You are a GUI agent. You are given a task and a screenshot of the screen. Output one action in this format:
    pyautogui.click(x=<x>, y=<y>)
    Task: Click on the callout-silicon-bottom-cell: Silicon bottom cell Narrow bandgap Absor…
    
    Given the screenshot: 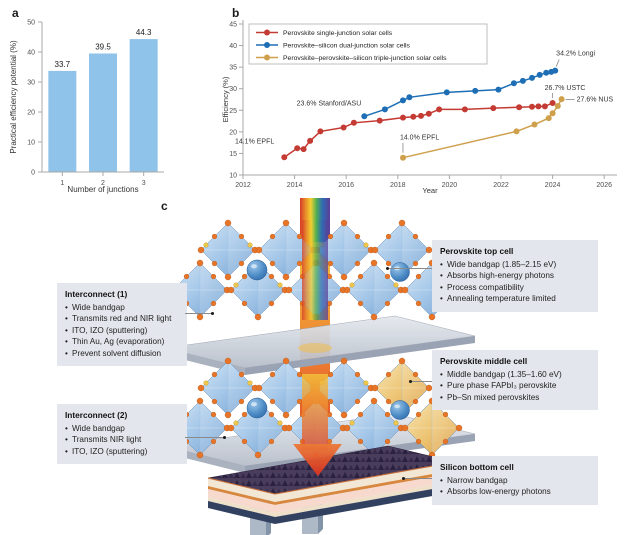 What is the action you would take?
    pyautogui.click(x=515, y=480)
    